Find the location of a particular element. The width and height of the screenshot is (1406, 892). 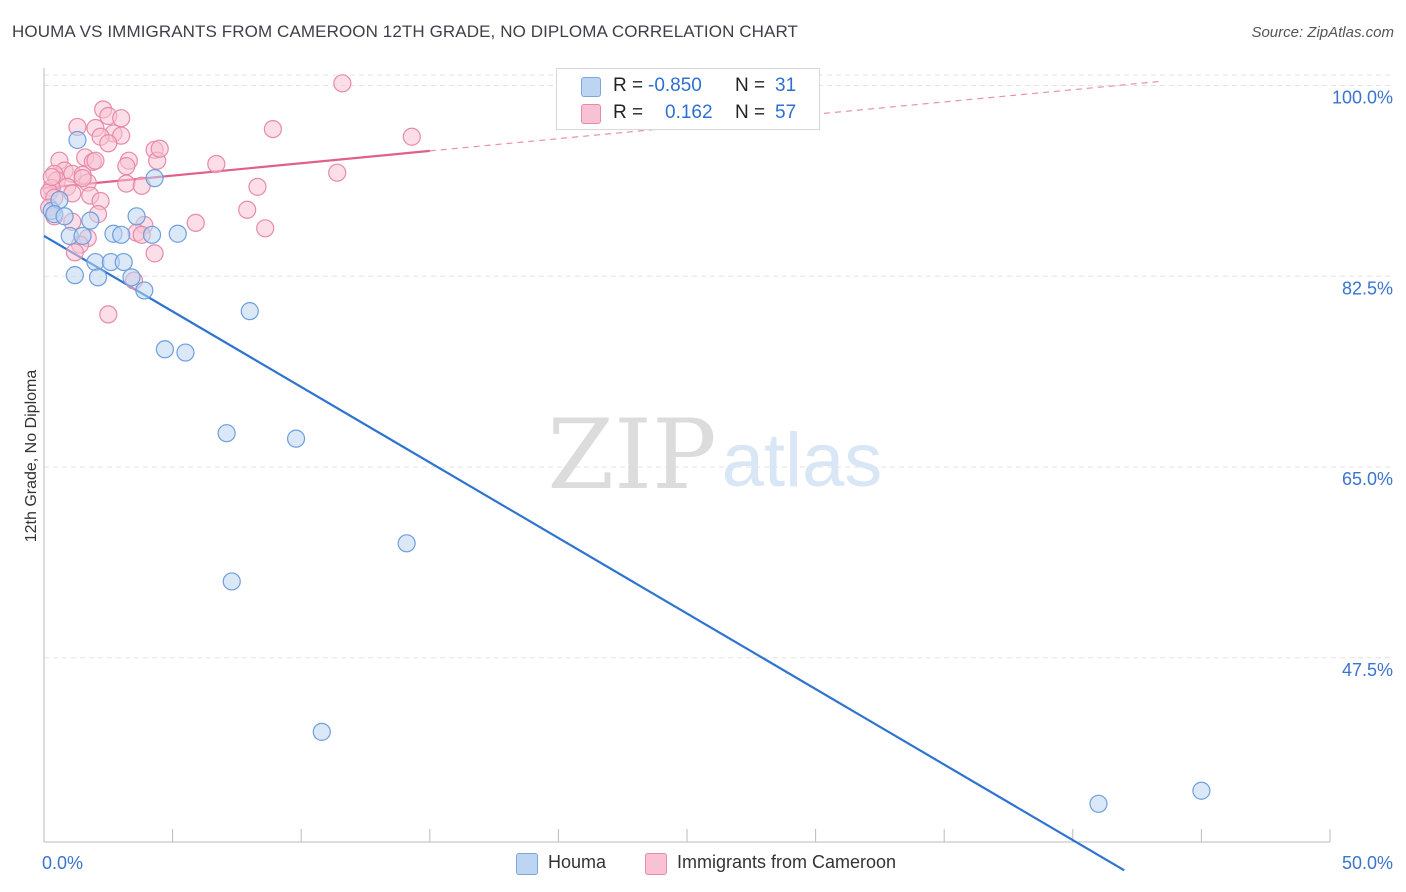

bottom-legend-label-cameroon: Immigrants from Cameroon is located at coordinates (787, 862).